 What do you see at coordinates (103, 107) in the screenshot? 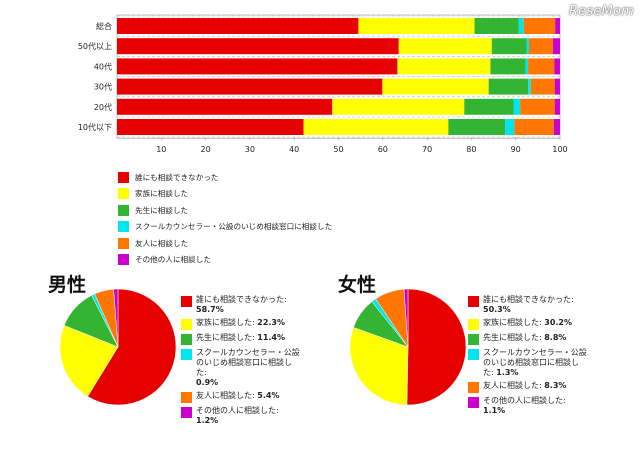
I see `category-label: 20代` at bounding box center [103, 107].